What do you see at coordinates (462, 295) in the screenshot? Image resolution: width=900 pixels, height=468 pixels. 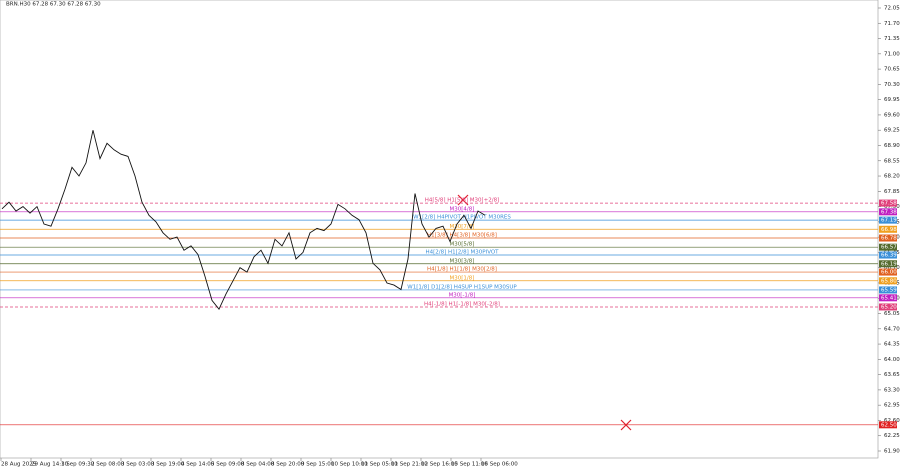 I see `level-label: M30[-1/8]` at bounding box center [462, 295].